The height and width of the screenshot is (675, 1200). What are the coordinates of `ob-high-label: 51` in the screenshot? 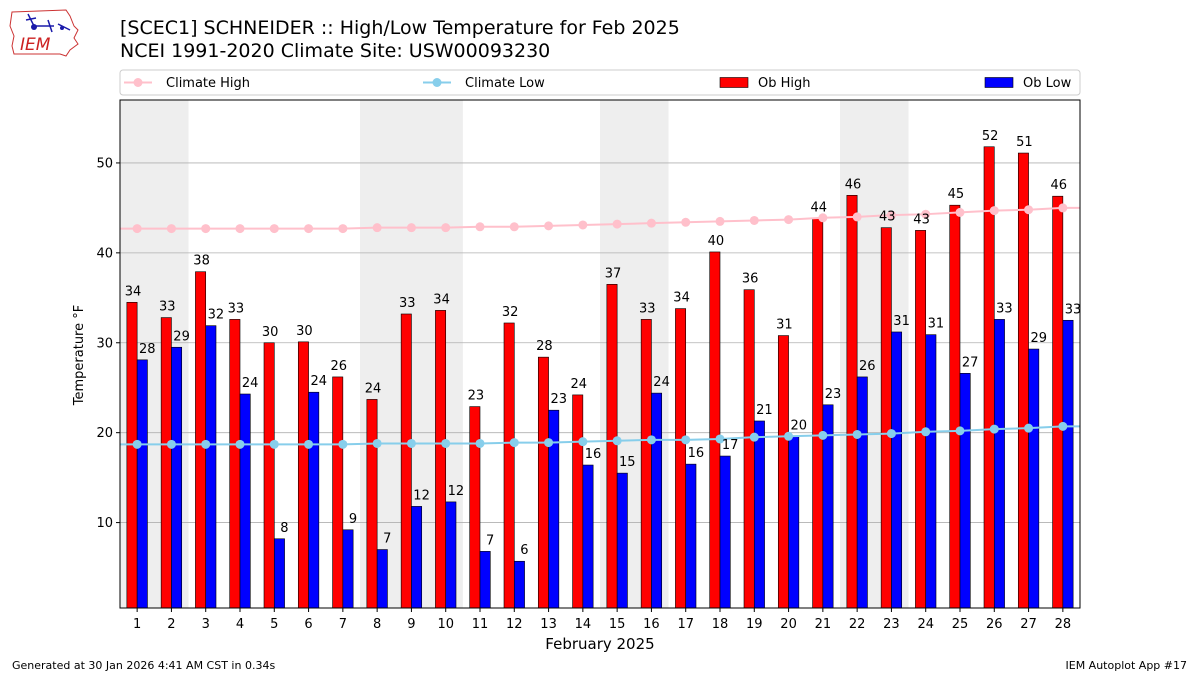 It's located at (1024, 142).